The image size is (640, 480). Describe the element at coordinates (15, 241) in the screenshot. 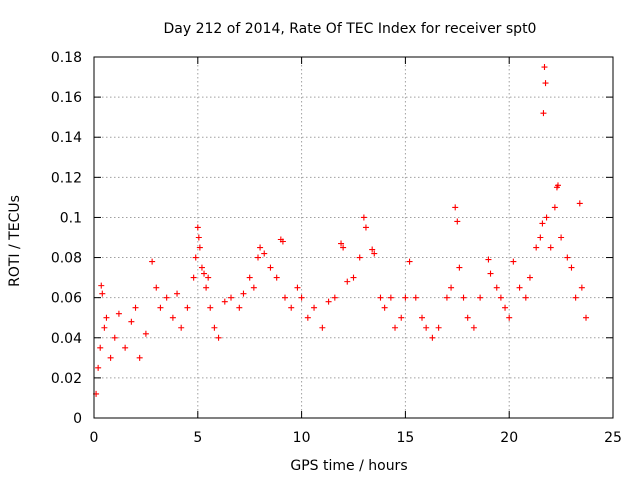

I see `y-axis-label: ROTI / TECUs` at that location.